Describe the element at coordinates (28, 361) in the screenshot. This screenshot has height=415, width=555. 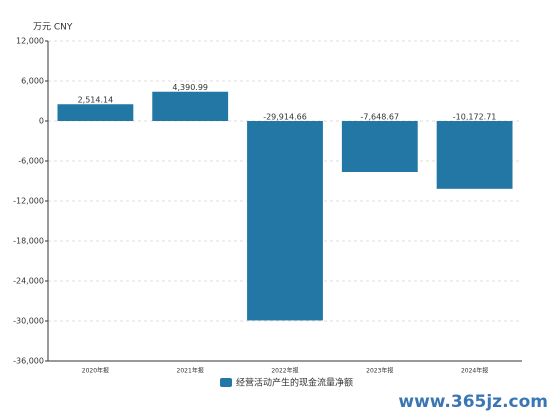
I see `y-tick-label: -36,000` at that location.